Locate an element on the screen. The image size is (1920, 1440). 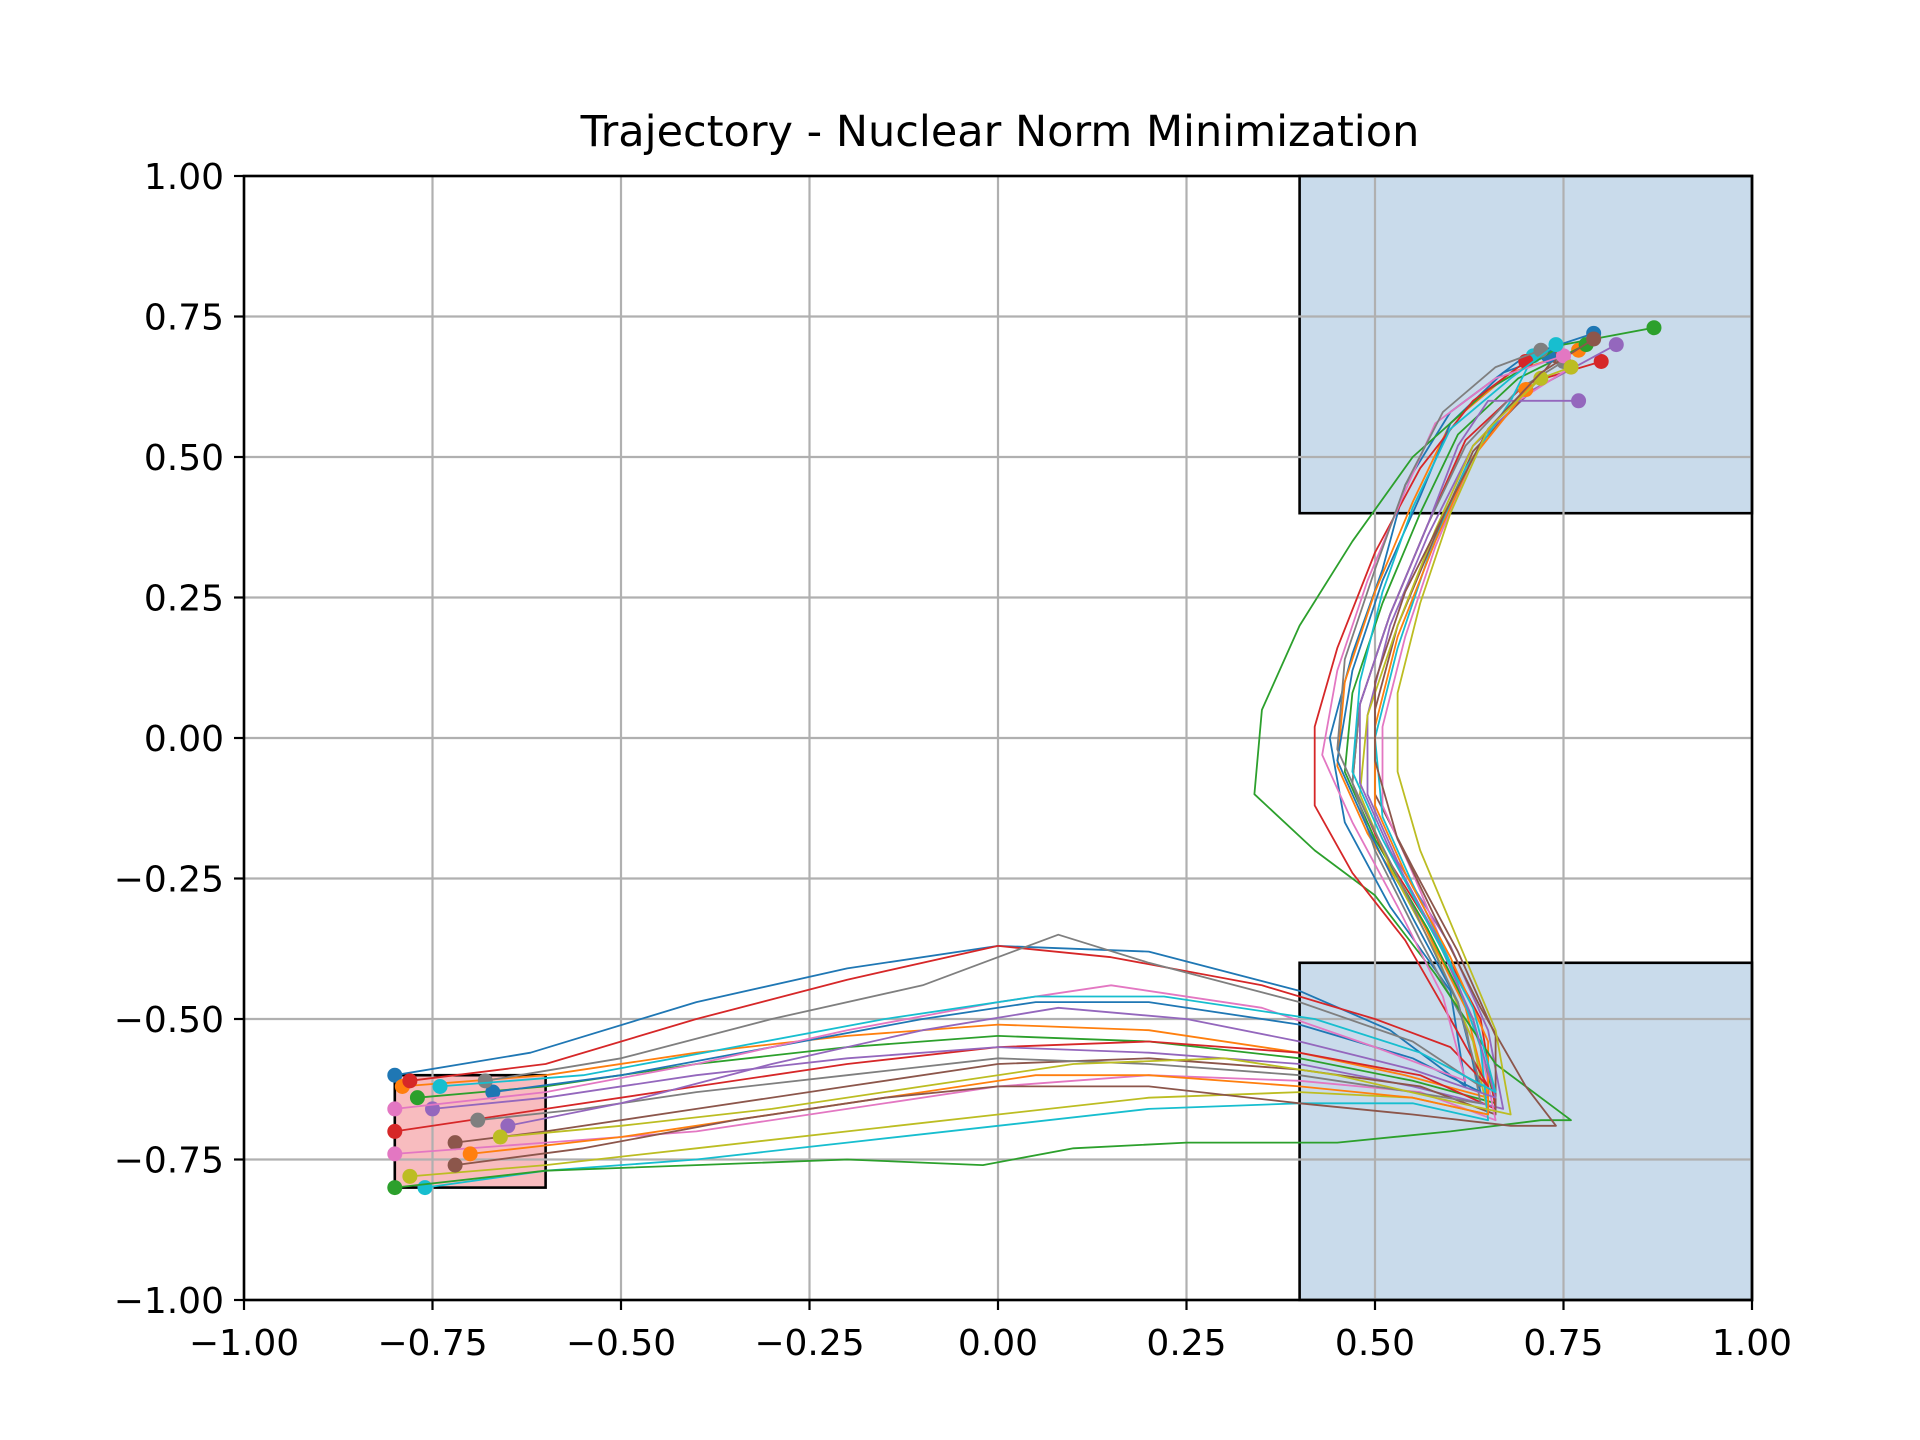
x-tick-label: −0.50 is located at coordinates (621, 1343).